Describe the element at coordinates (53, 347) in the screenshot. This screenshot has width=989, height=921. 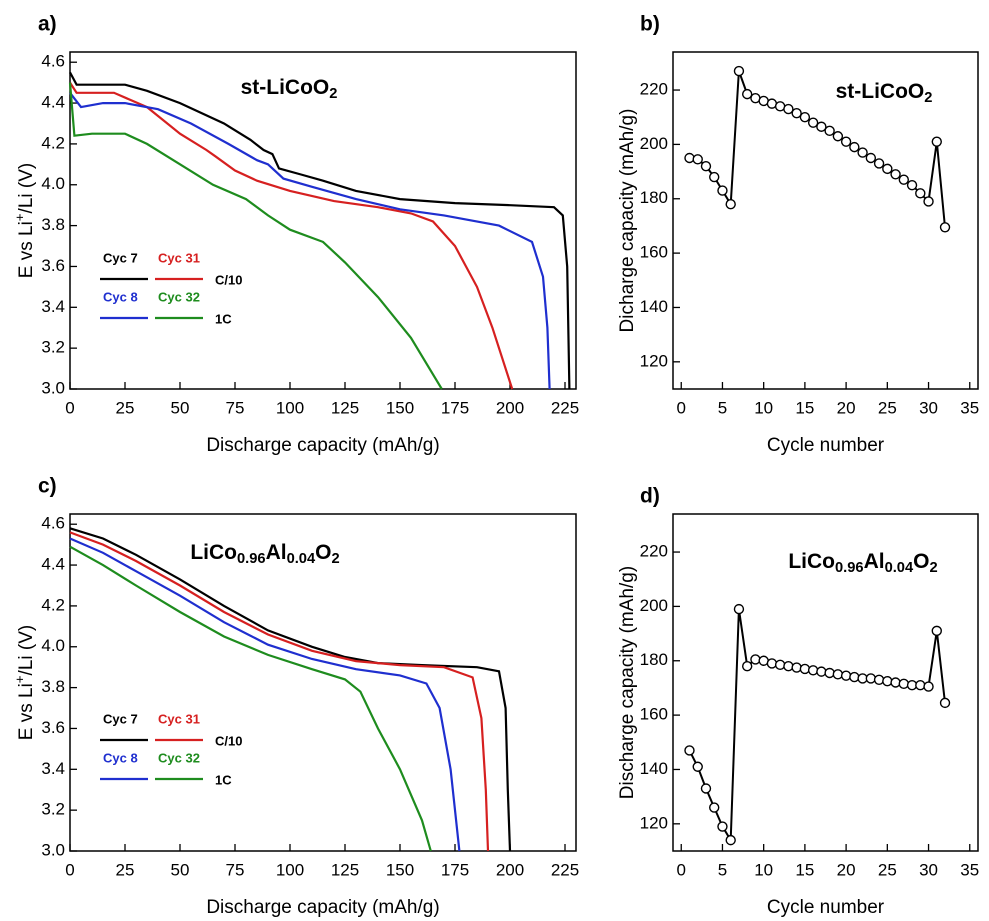
I see `y-tick-label: 3.2` at that location.